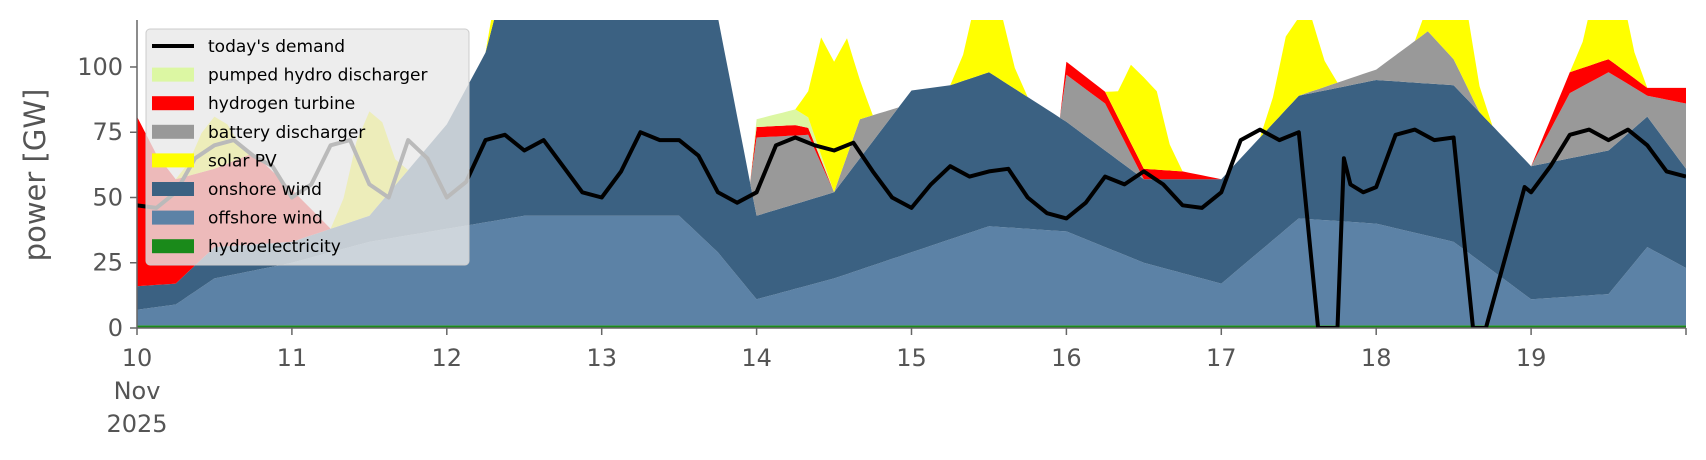 Image resolution: width=1706 pixels, height=460 pixels. I want to click on x-tick-label: 18, so click(1376, 358).